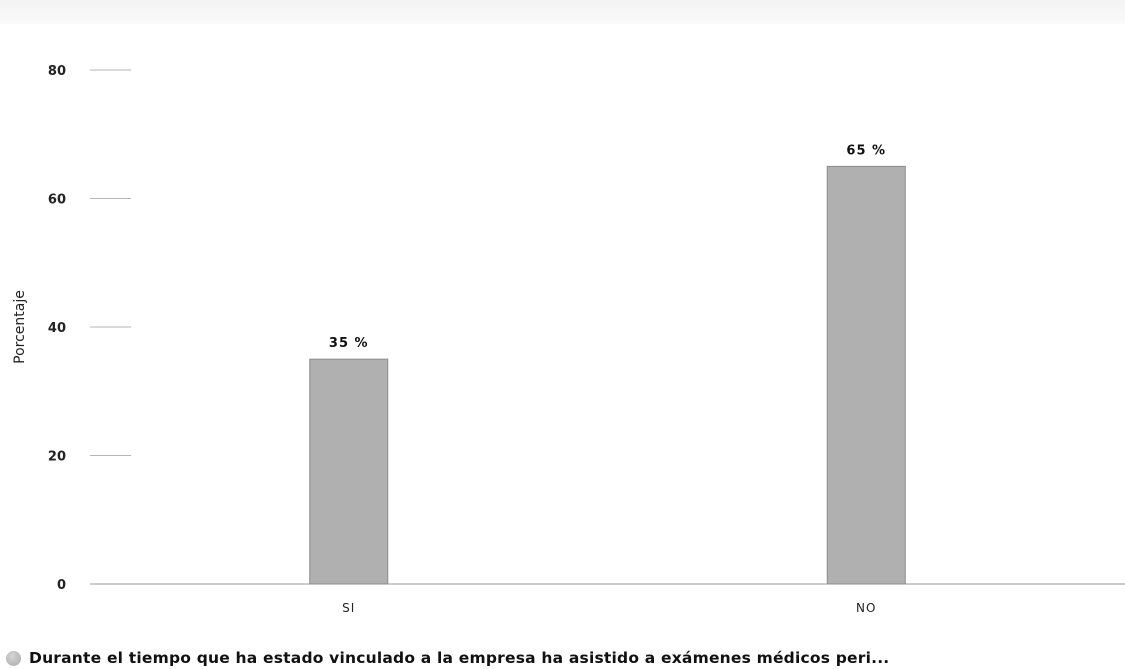 The height and width of the screenshot is (669, 1125). I want to click on data-label-no: 65 %, so click(866, 150).